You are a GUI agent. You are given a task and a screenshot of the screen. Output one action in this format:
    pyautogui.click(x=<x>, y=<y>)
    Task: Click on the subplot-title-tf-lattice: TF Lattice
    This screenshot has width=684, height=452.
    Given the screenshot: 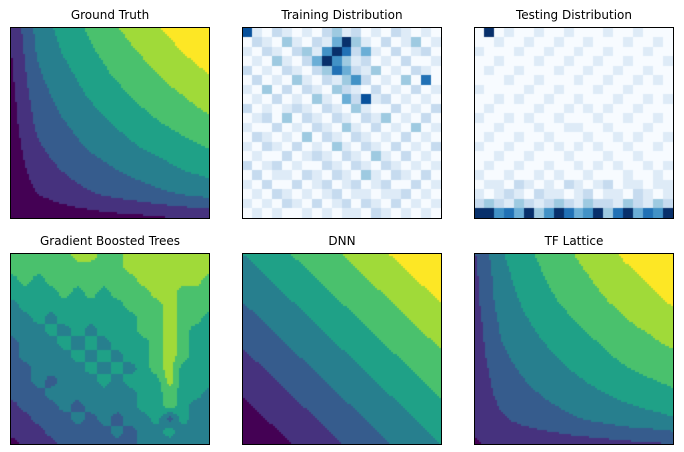 What is the action you would take?
    pyautogui.click(x=574, y=241)
    